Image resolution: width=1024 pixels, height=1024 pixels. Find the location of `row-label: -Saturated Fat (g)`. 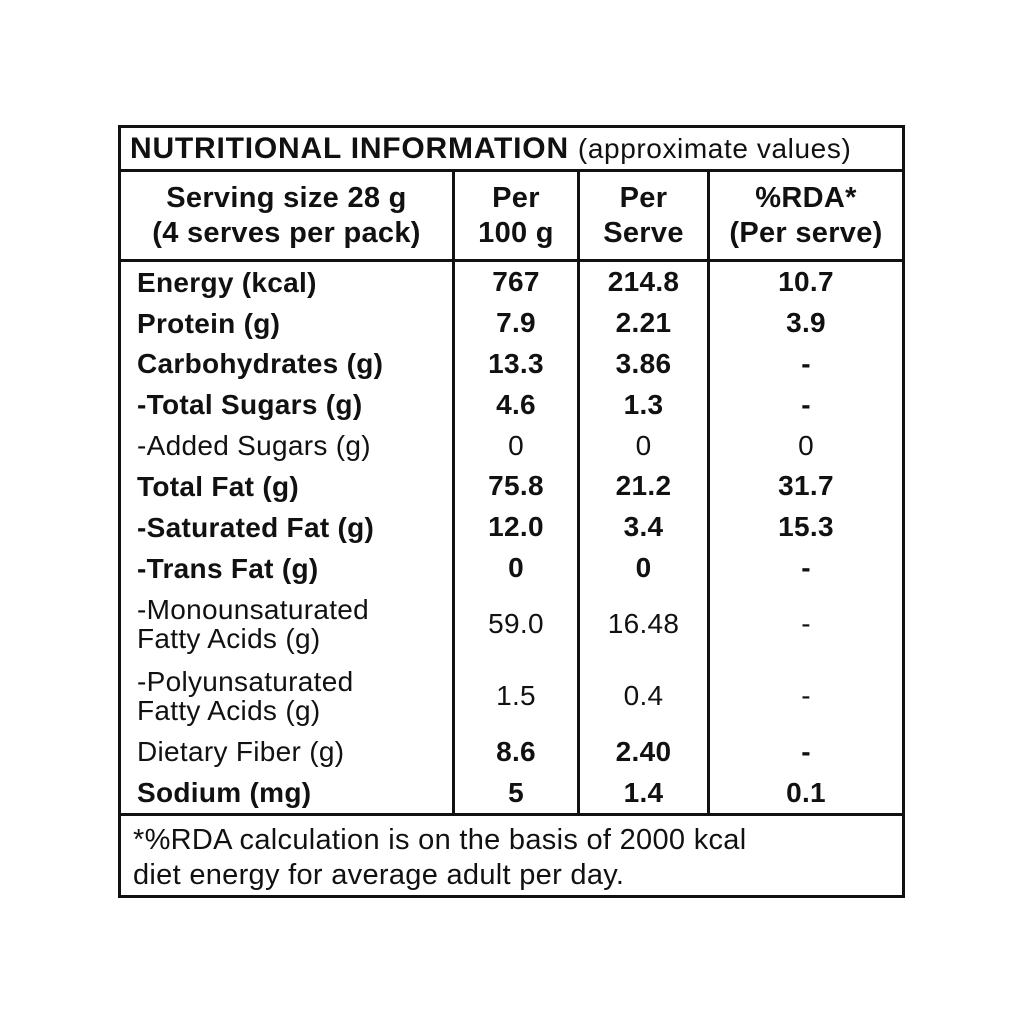

row-label: -Saturated Fat (g) is located at coordinates (256, 527).